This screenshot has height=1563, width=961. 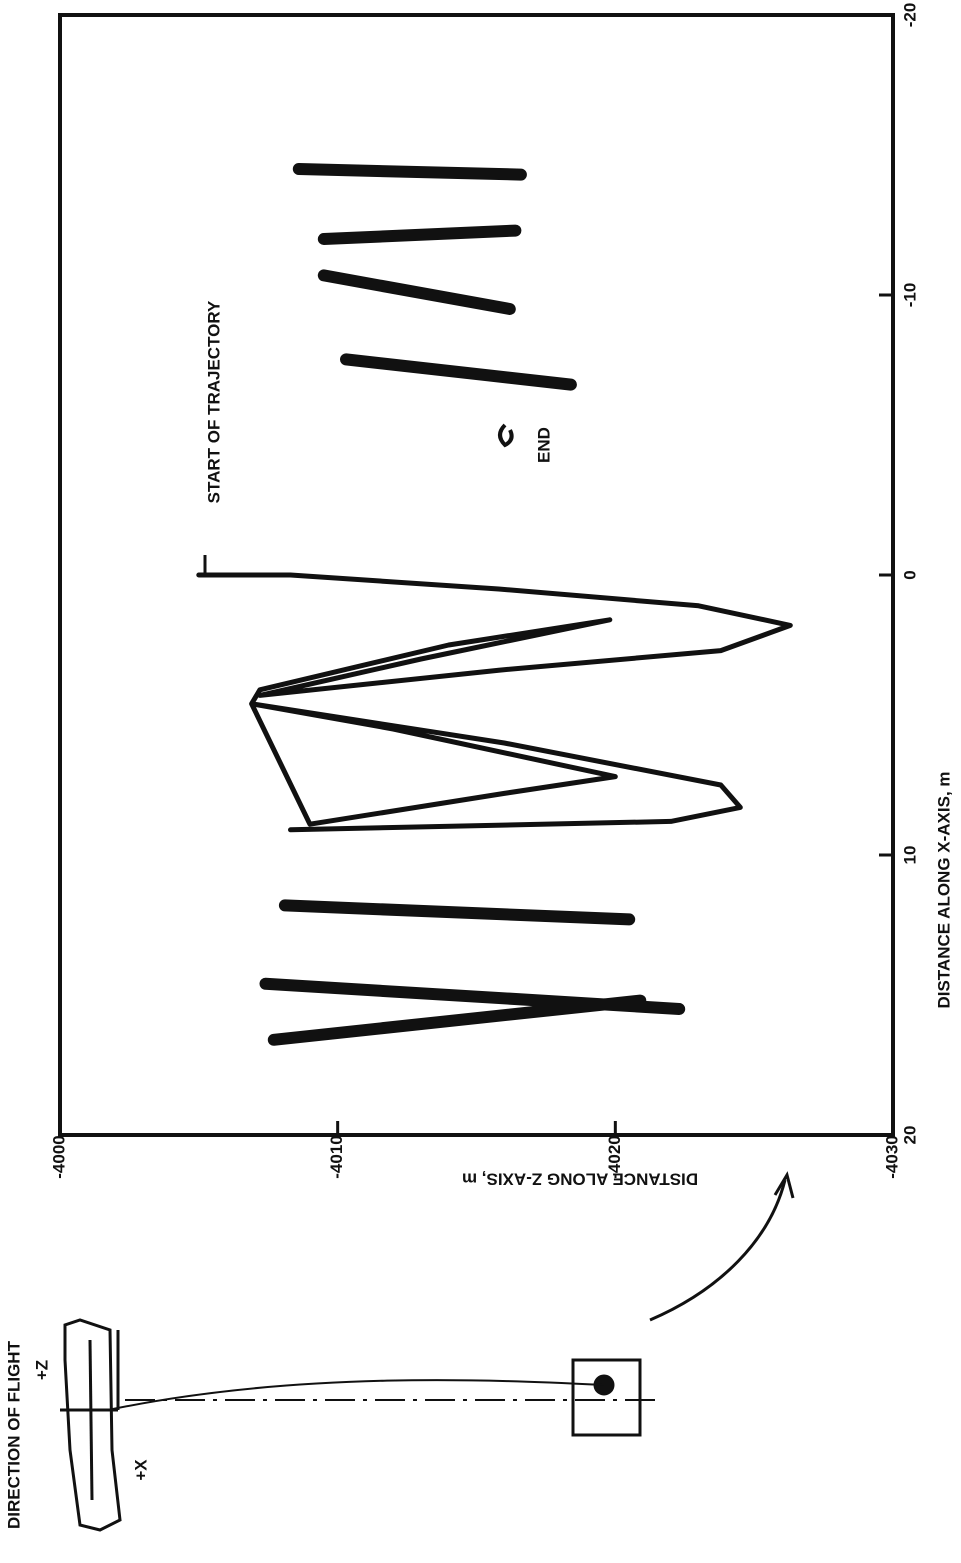 What do you see at coordinates (580, 1179) in the screenshot?
I see `z-axis-label: DISTANCE ALONG Z-AXIS, m` at bounding box center [580, 1179].